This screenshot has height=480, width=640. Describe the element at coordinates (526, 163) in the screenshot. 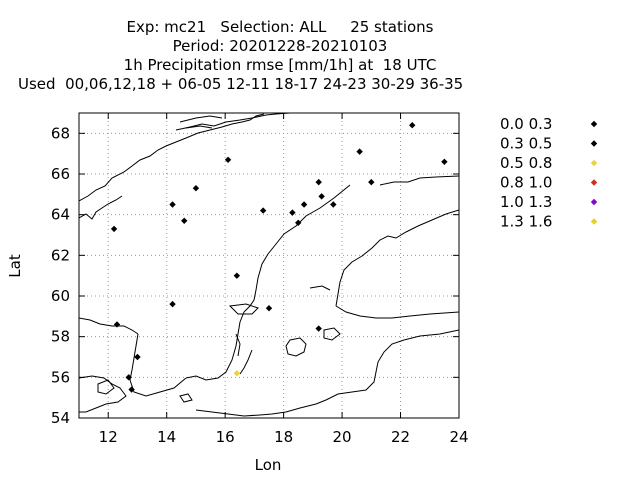

I see `legend-label: 0.5 0.8` at that location.